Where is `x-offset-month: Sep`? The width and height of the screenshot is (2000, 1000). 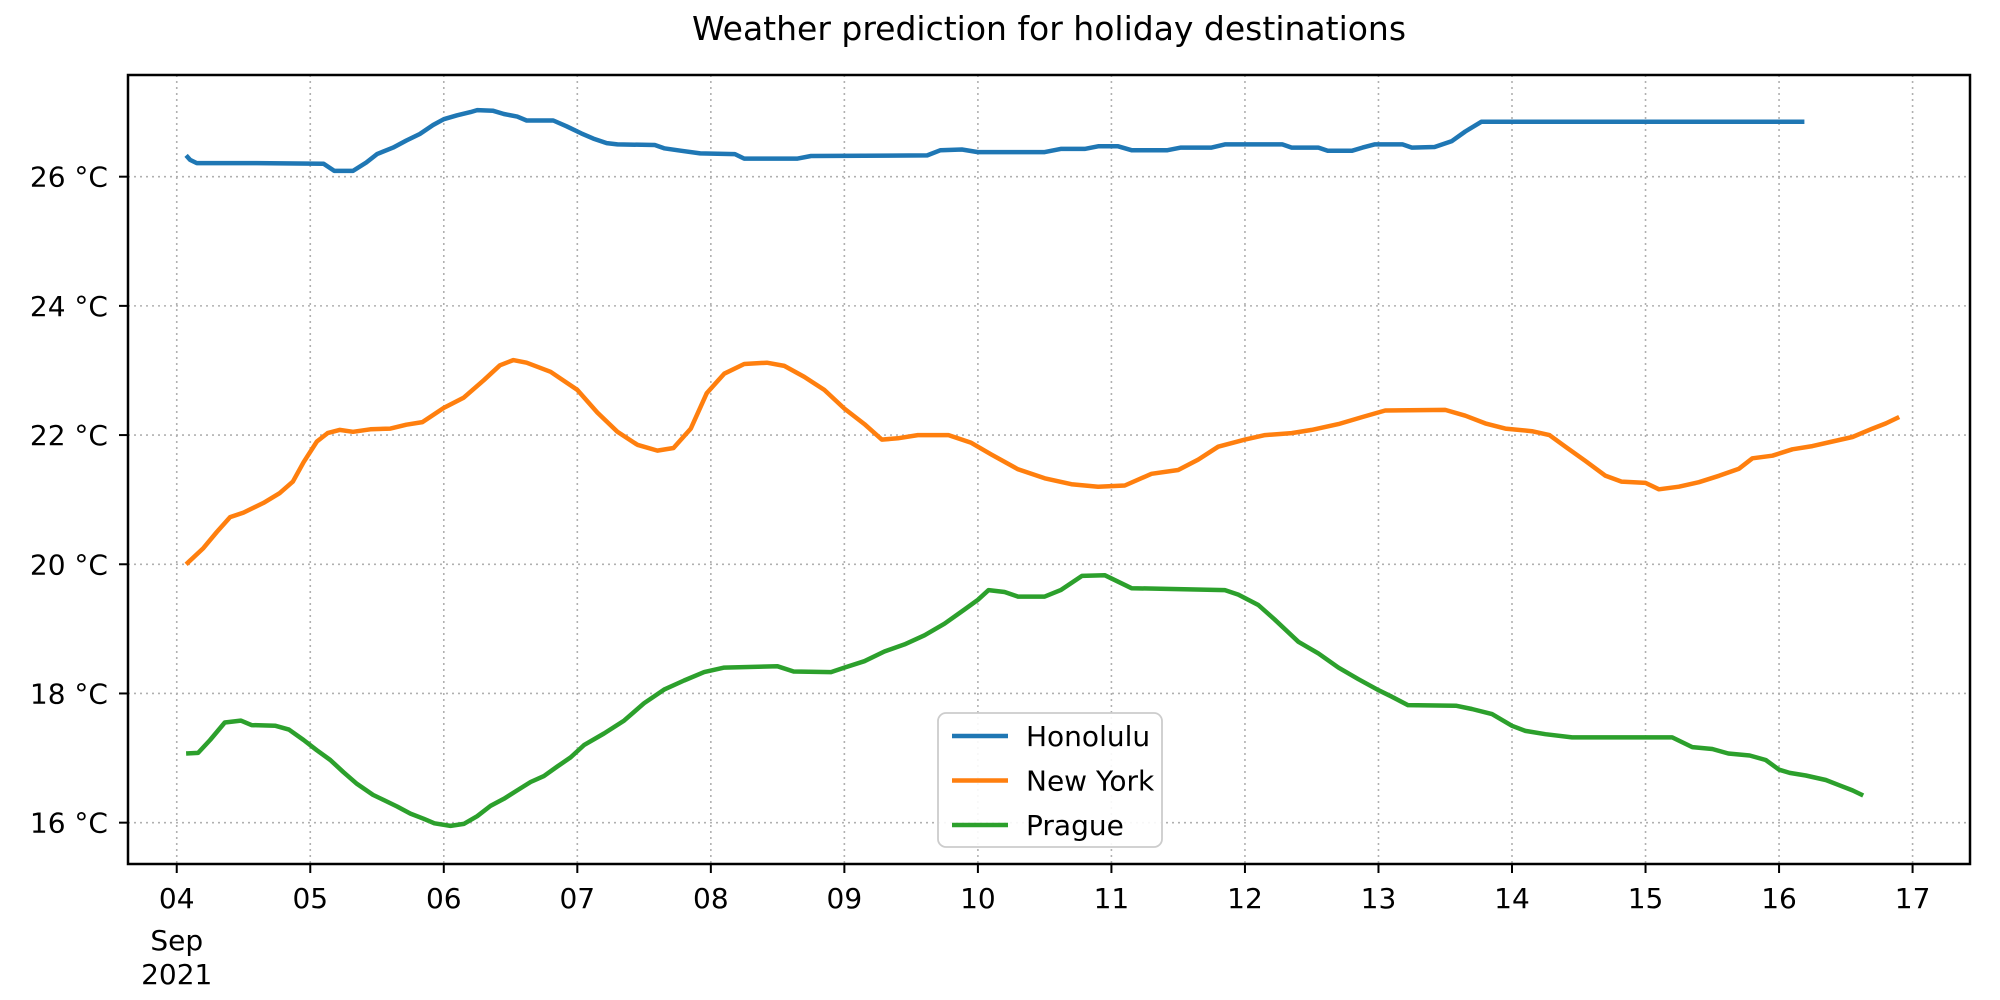
x-offset-month: Sep is located at coordinates (176, 940).